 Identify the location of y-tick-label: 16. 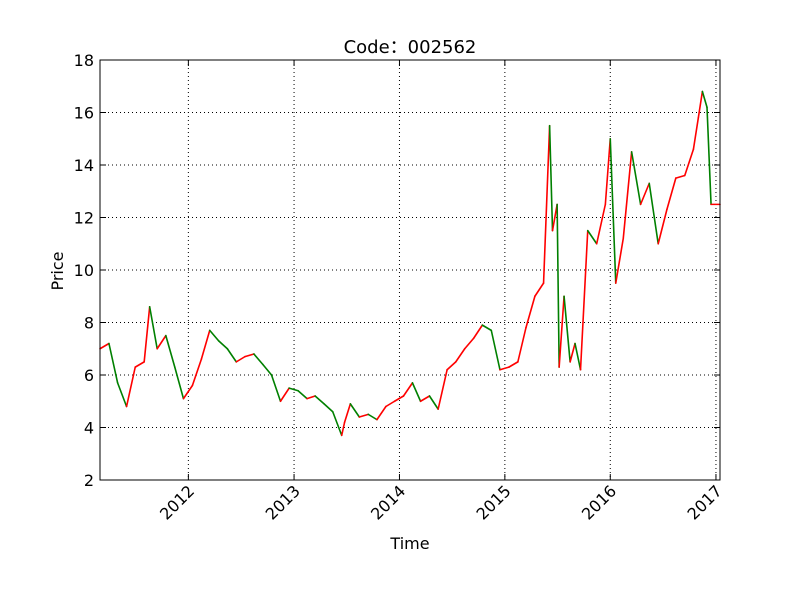
(84, 113).